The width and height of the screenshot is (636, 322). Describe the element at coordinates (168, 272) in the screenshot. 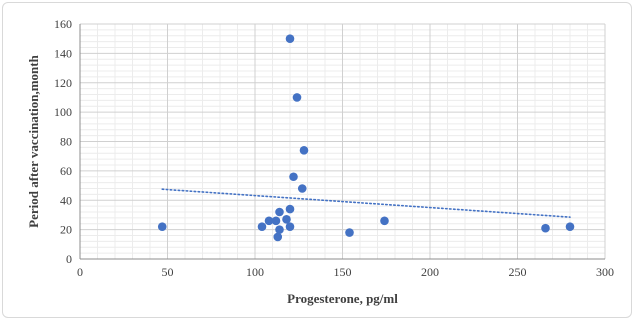

I see `x-tick-label: 50` at that location.